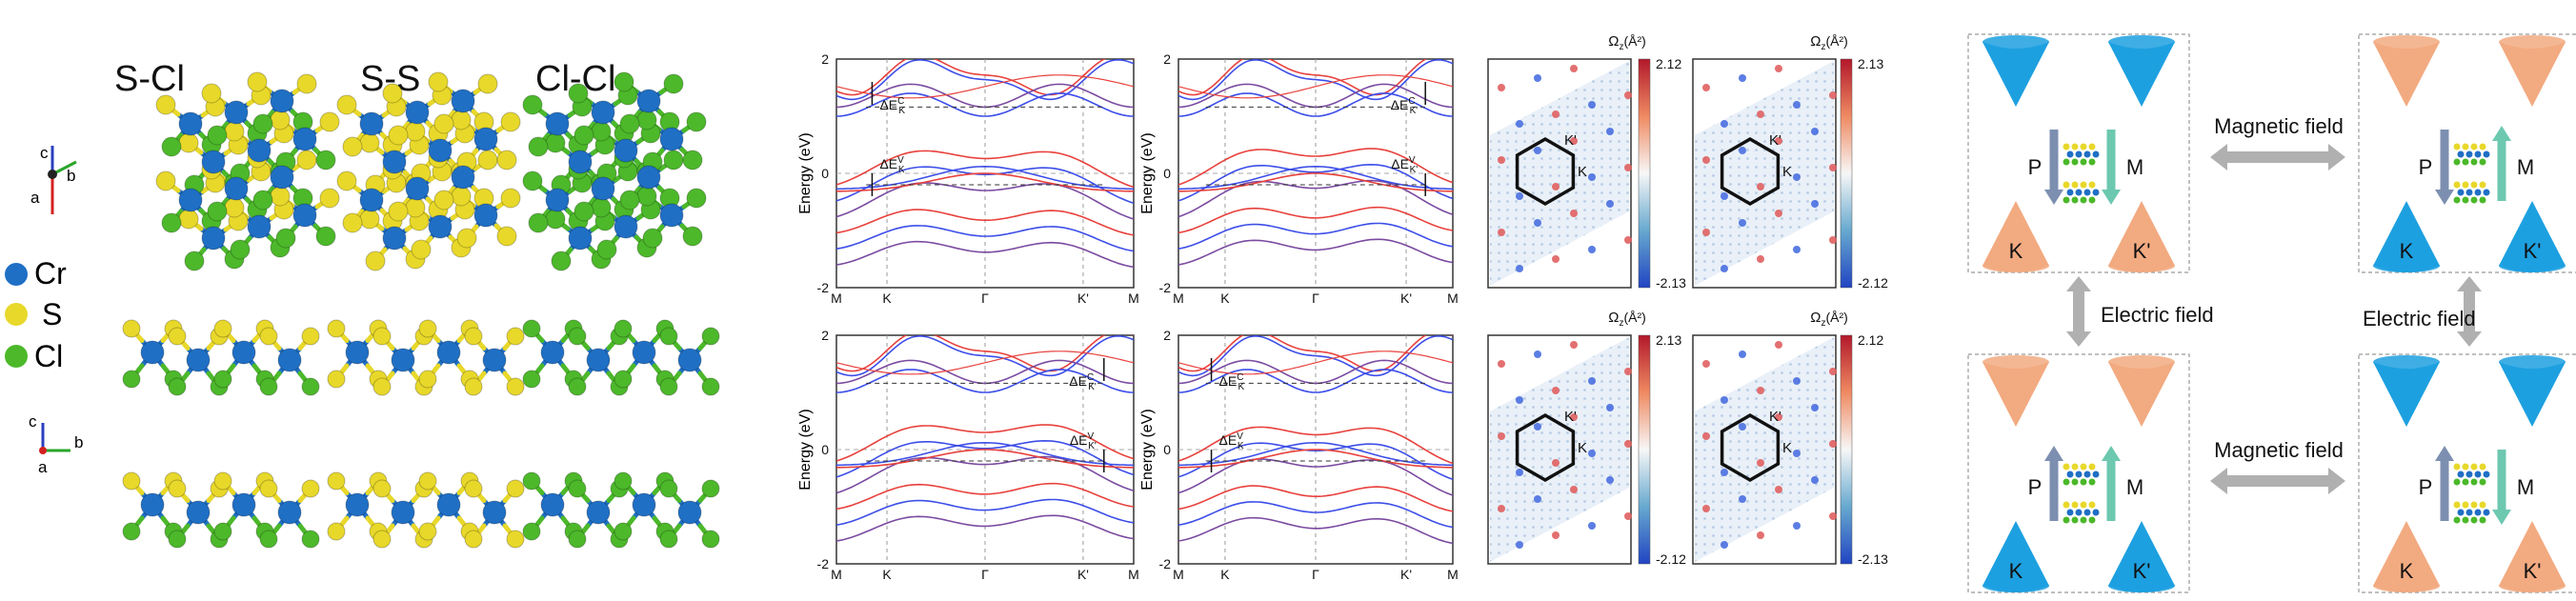  Describe the element at coordinates (1587, 161) in the screenshot. I see `berry-plot-b1: K'K 2.12 -2.13 Ωz(Å²)` at that location.